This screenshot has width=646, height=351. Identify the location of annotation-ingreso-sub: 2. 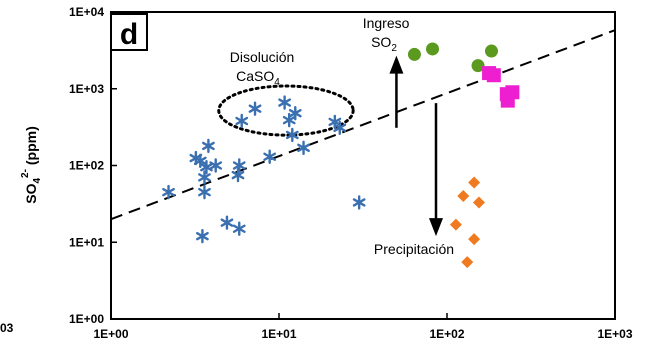
(394, 48).